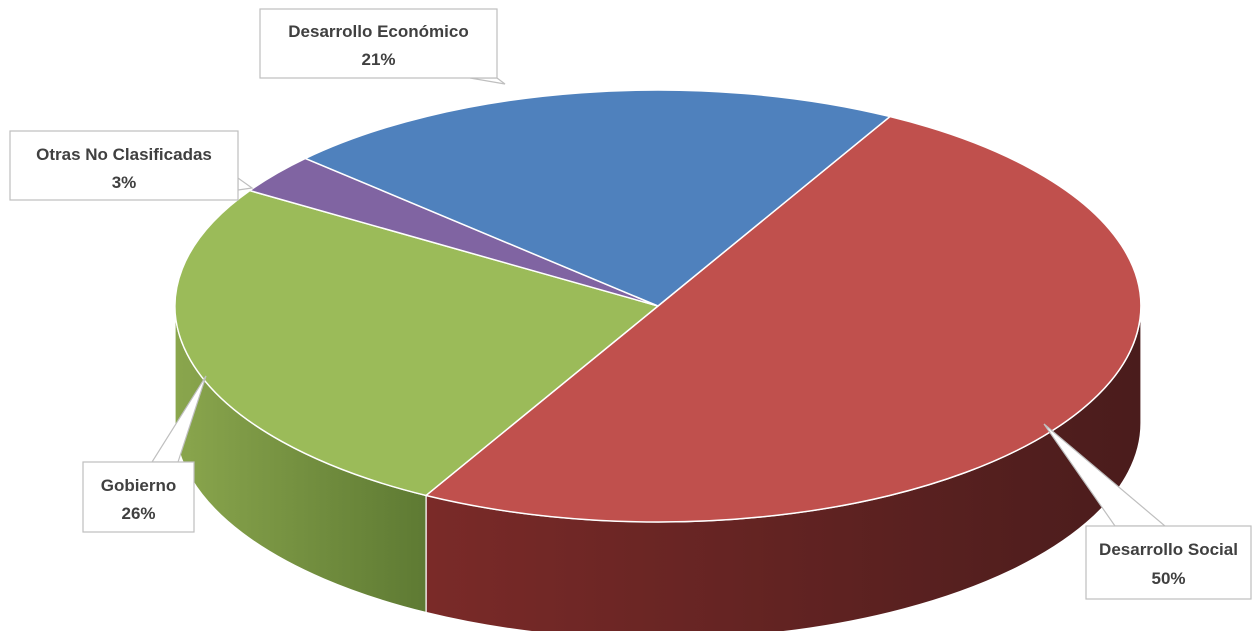 This screenshot has height=631, width=1257. I want to click on label-gobierno: Gobierno 26%, so click(144, 454).